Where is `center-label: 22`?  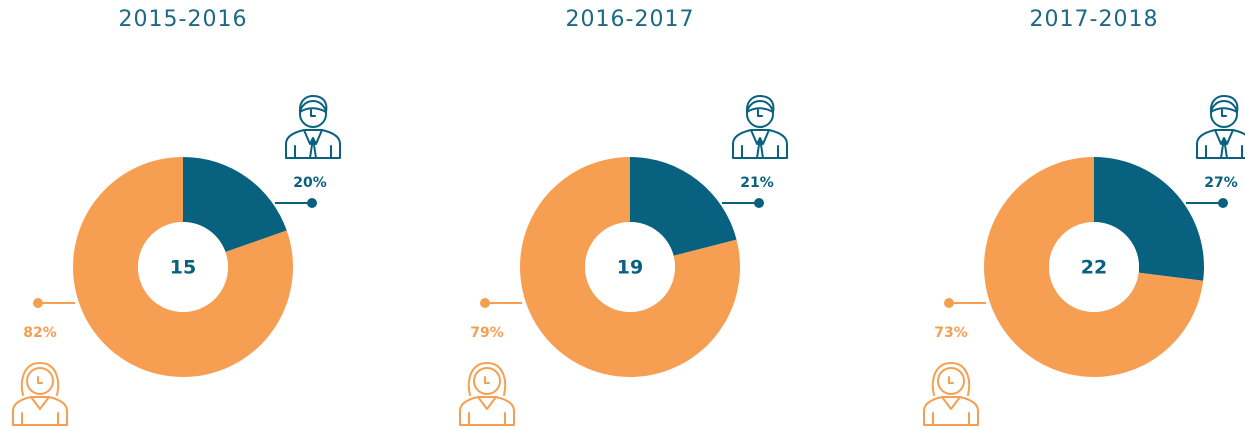
center-label: 22 is located at coordinates (1094, 268).